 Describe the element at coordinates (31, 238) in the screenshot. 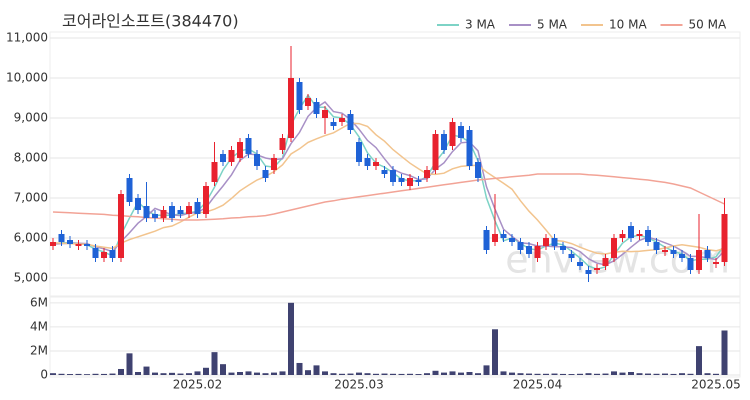

I see `y-tick-label: 6,000` at that location.